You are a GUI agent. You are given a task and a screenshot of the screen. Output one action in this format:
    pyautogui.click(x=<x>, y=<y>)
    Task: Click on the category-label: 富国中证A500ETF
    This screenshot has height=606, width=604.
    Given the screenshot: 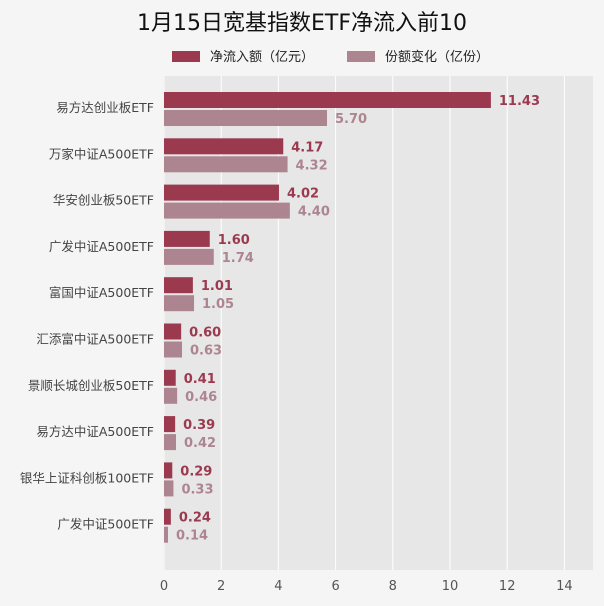 What is the action you would take?
    pyautogui.click(x=101, y=292)
    